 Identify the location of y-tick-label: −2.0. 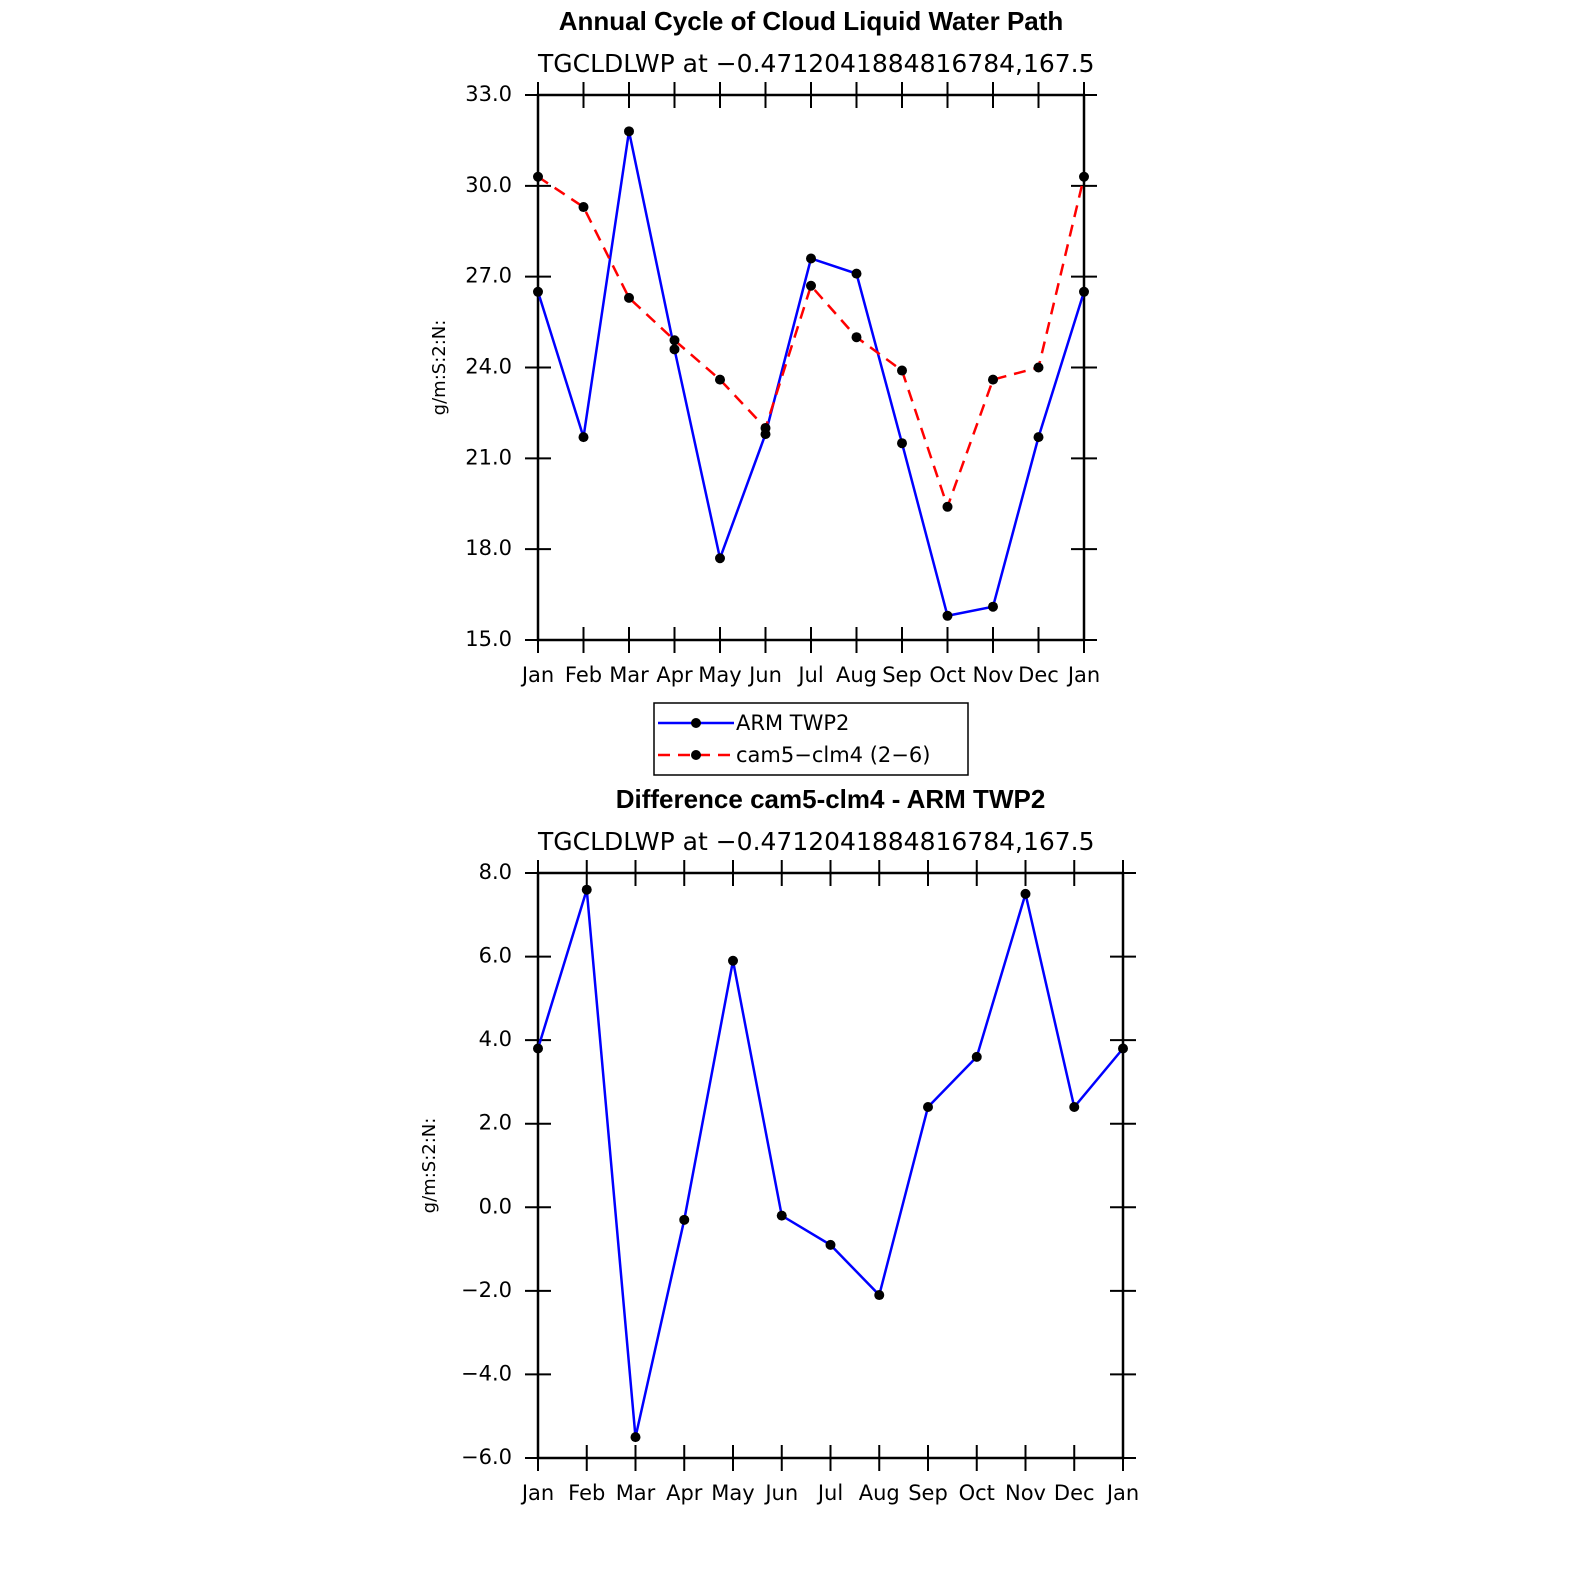
(486, 1290).